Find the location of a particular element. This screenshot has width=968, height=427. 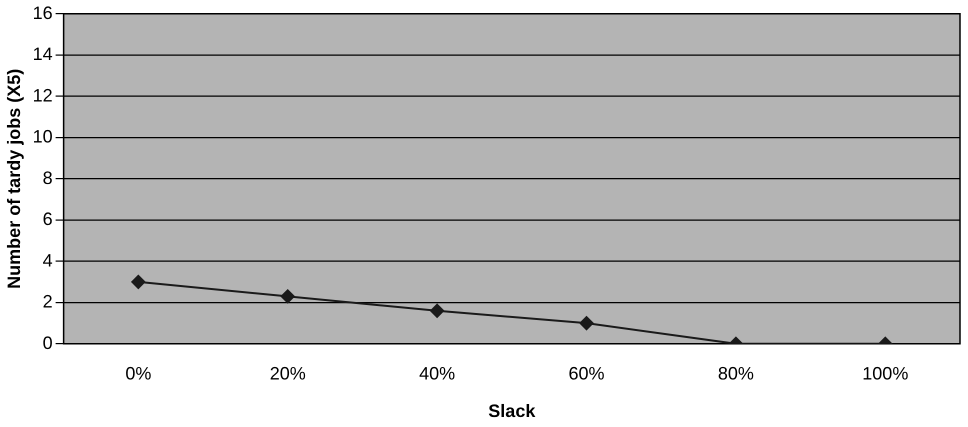

y-tick-label: 10 is located at coordinates (42, 136).